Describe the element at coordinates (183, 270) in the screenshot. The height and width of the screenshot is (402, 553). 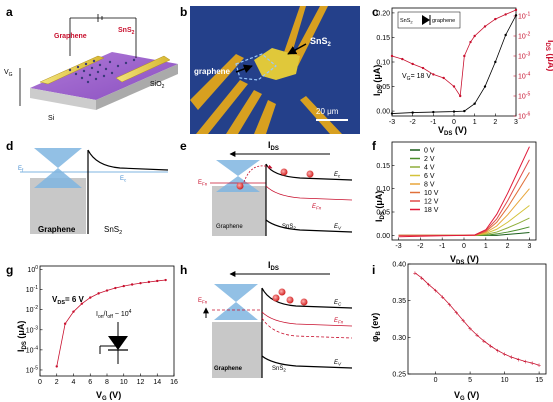
I see `panel-letter: h` at that location.